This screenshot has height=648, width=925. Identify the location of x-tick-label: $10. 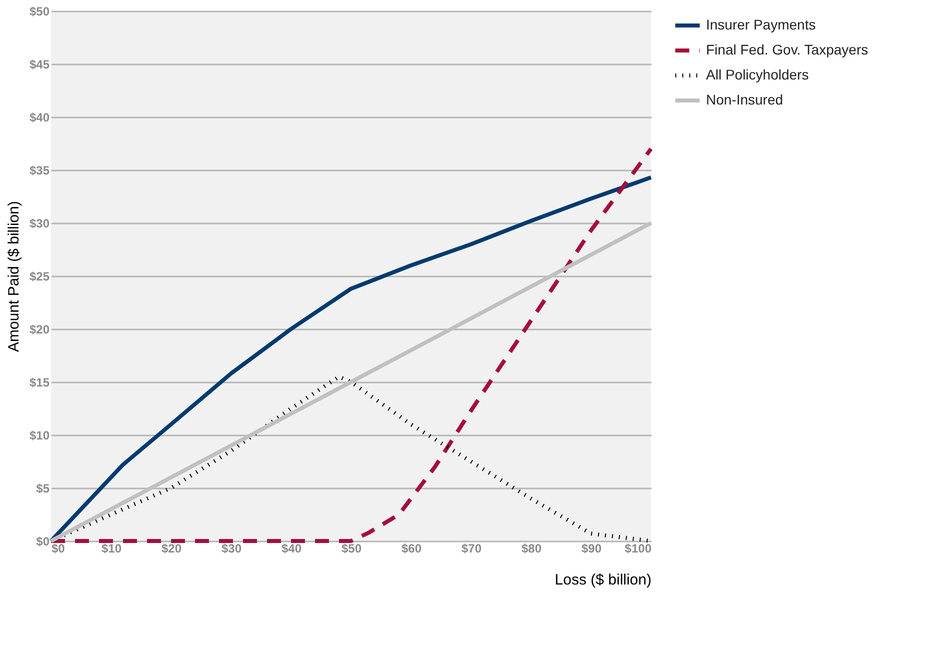
(111, 549).